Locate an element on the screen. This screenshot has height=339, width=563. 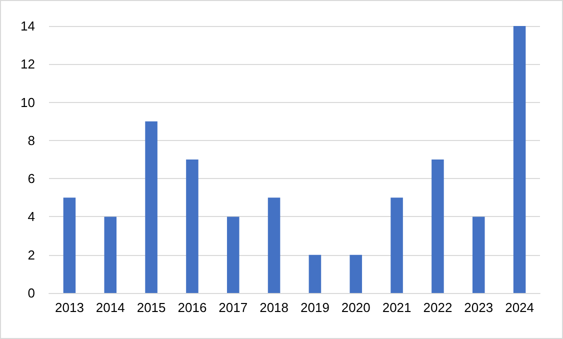
y-tick-label: 8 is located at coordinates (31, 140).